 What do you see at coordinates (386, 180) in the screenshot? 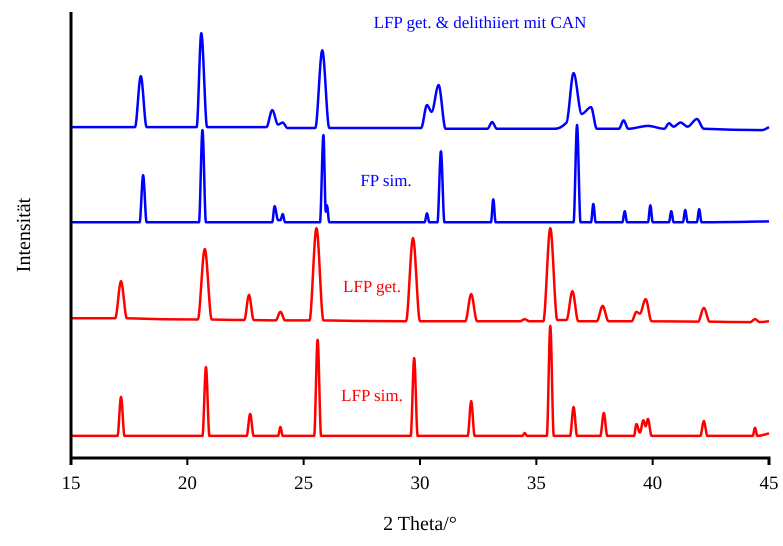
I see `series-label: FP sim.` at bounding box center [386, 180].